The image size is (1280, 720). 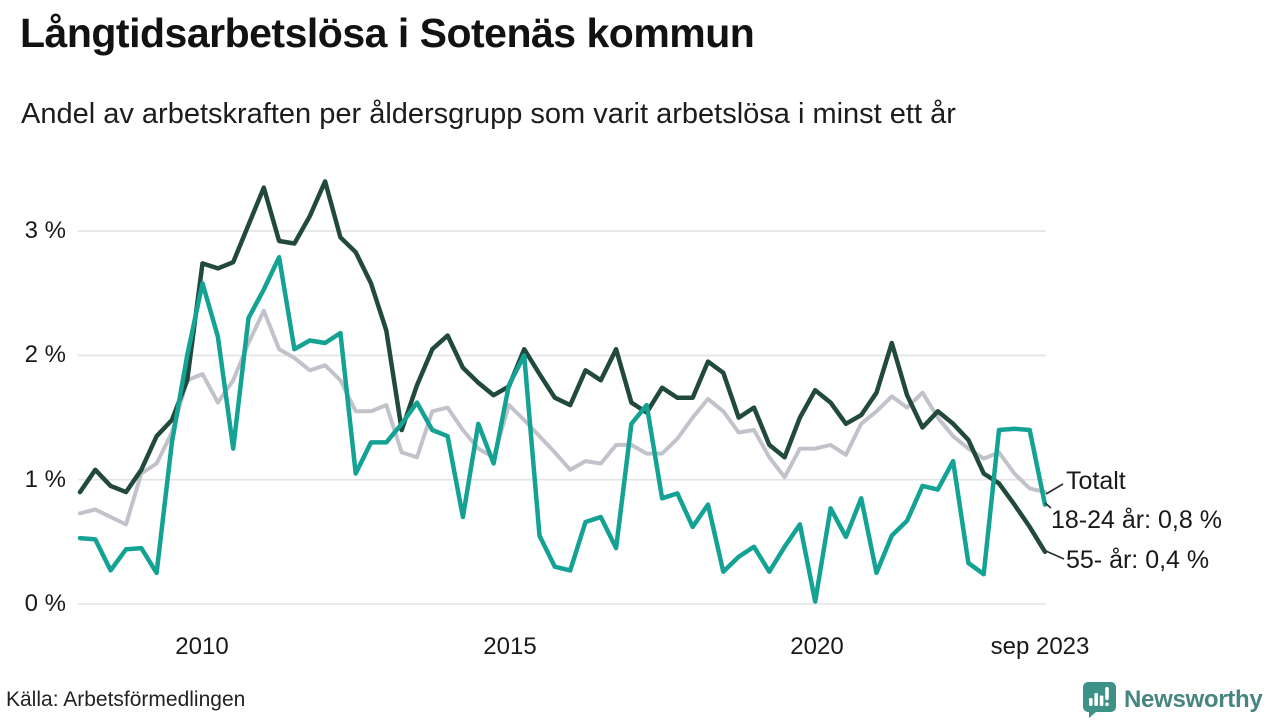 What do you see at coordinates (202, 646) in the screenshot?
I see `x-tick-2010: 2010` at bounding box center [202, 646].